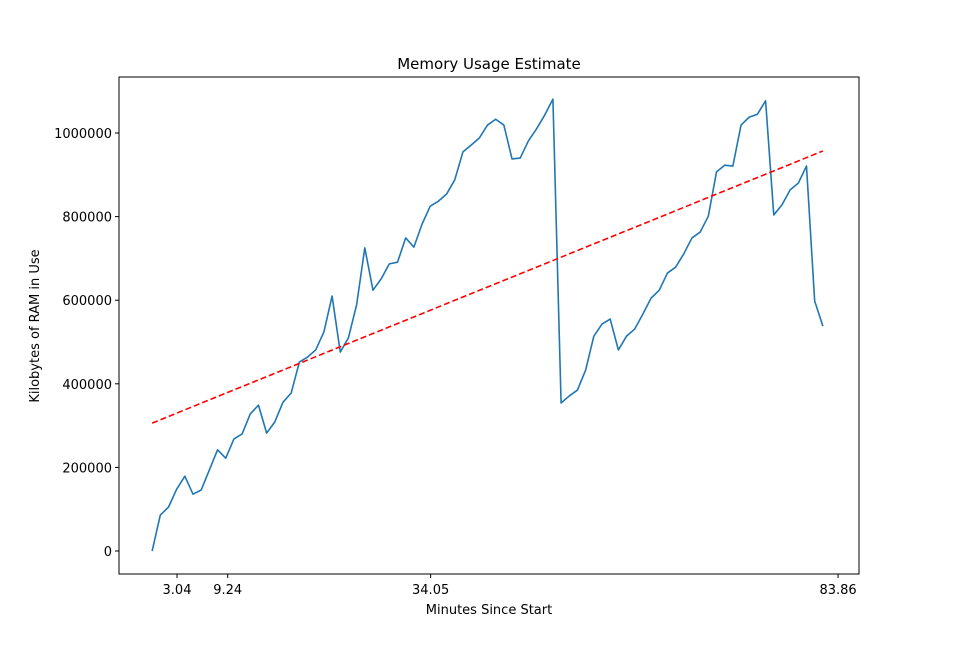 This screenshot has width=953, height=645. Describe the element at coordinates (489, 64) in the screenshot. I see `chart-title: Memory Usage Estimate` at that location.